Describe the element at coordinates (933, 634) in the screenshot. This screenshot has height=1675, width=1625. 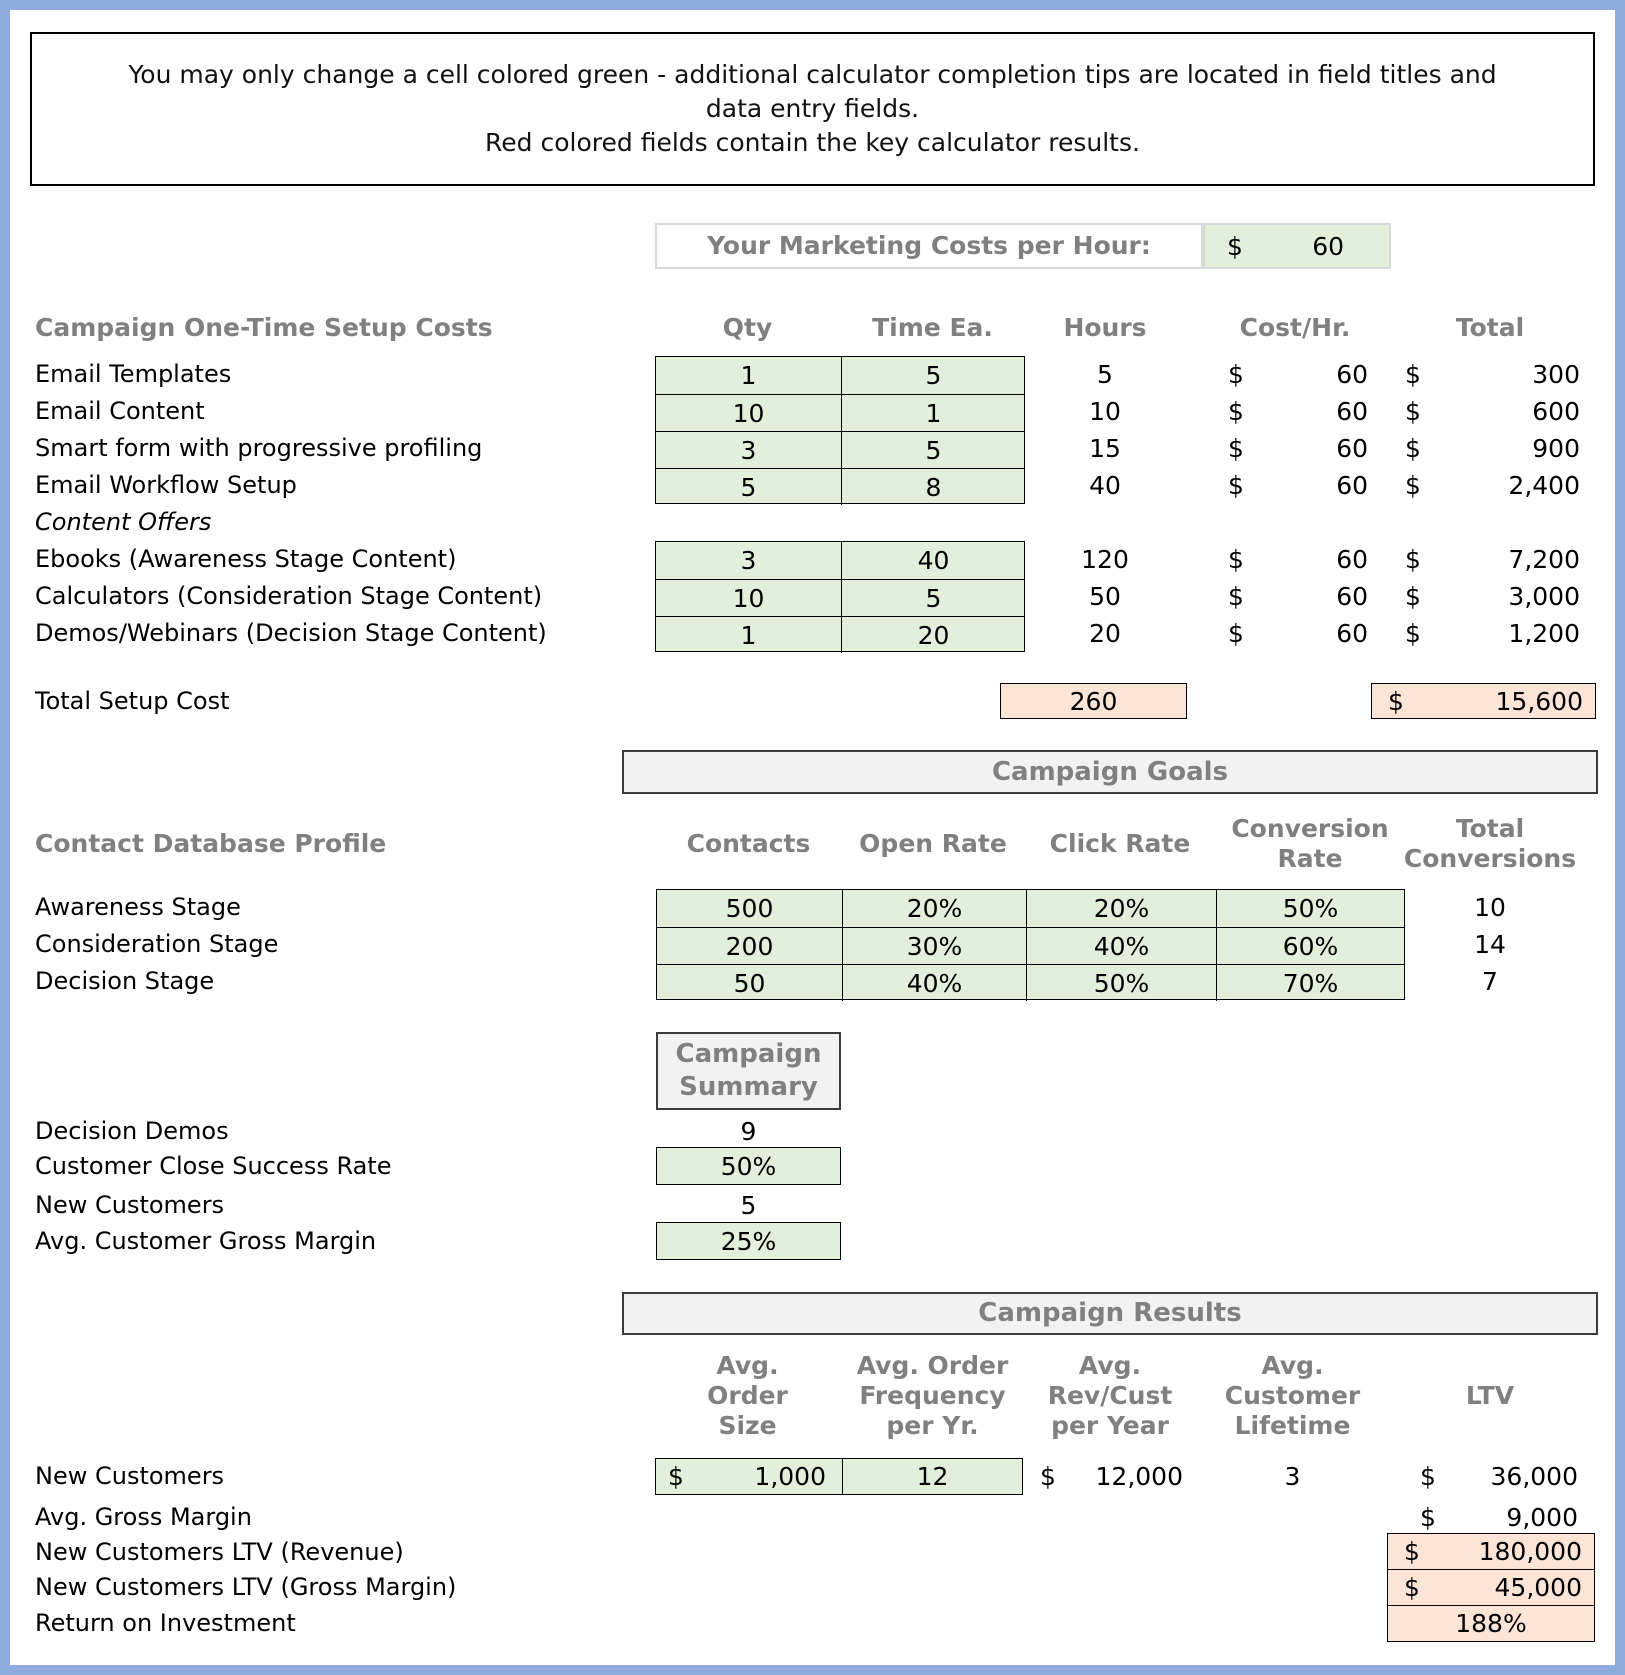
I see `time-cell: 20` at that location.